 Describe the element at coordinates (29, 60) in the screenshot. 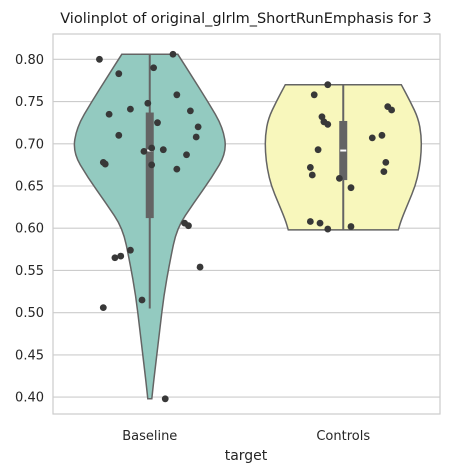

I see `y-tick-label: 0.80` at that location.